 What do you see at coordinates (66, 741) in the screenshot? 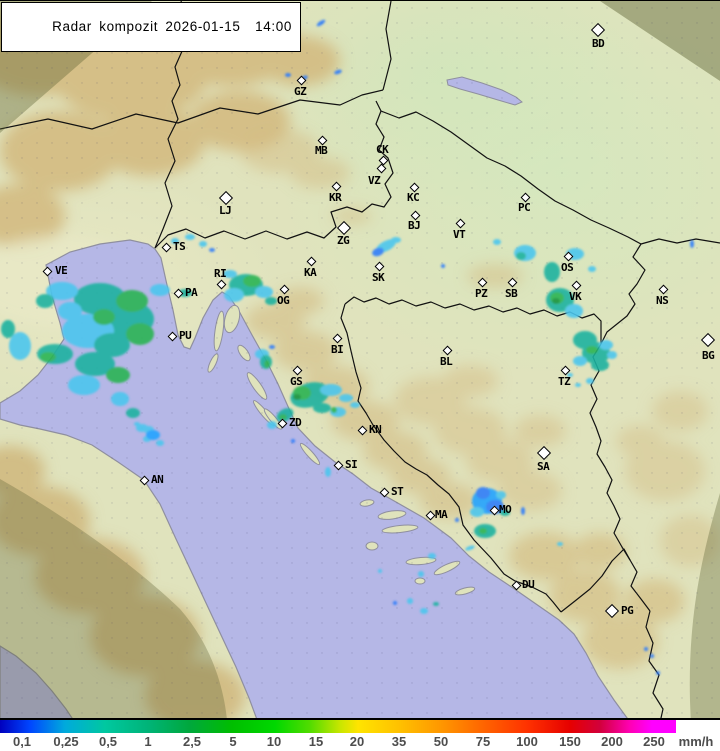
I see `scale-tick-label: 0,25` at bounding box center [66, 741].